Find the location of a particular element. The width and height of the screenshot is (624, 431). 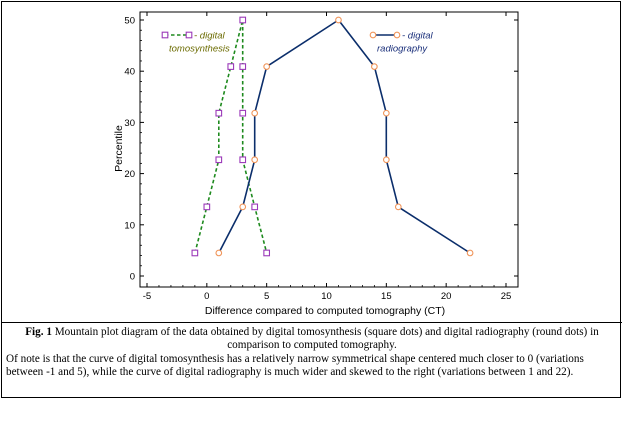

y-tick-label: 20 is located at coordinates (129, 174).